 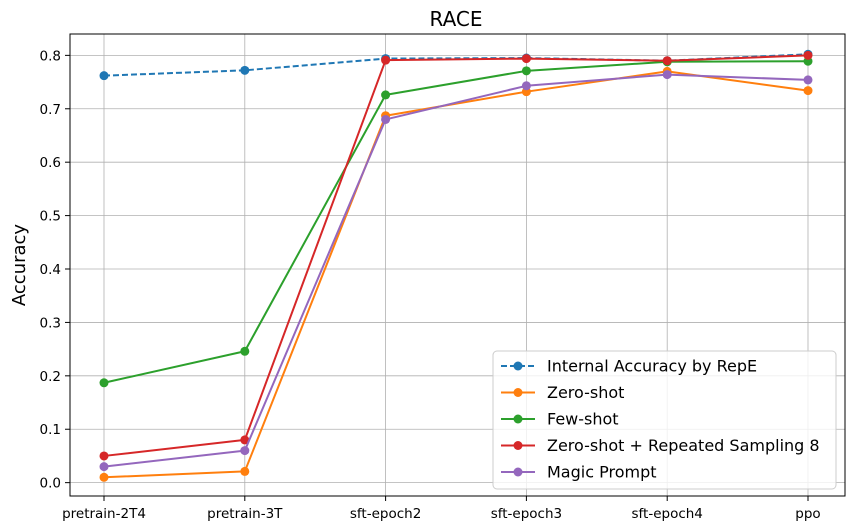 I want to click on legend-entry: Zero-shot, so click(x=562, y=392).